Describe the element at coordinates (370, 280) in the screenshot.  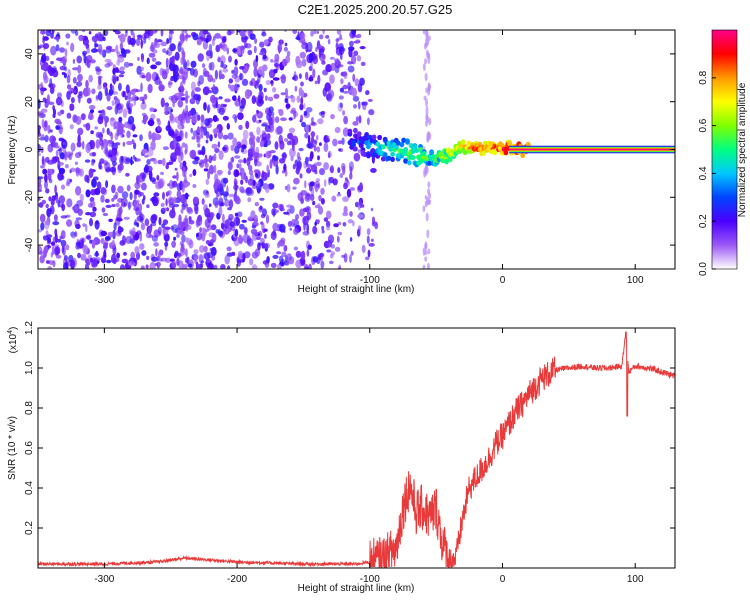
I see `x-tick-label: -100` at that location.